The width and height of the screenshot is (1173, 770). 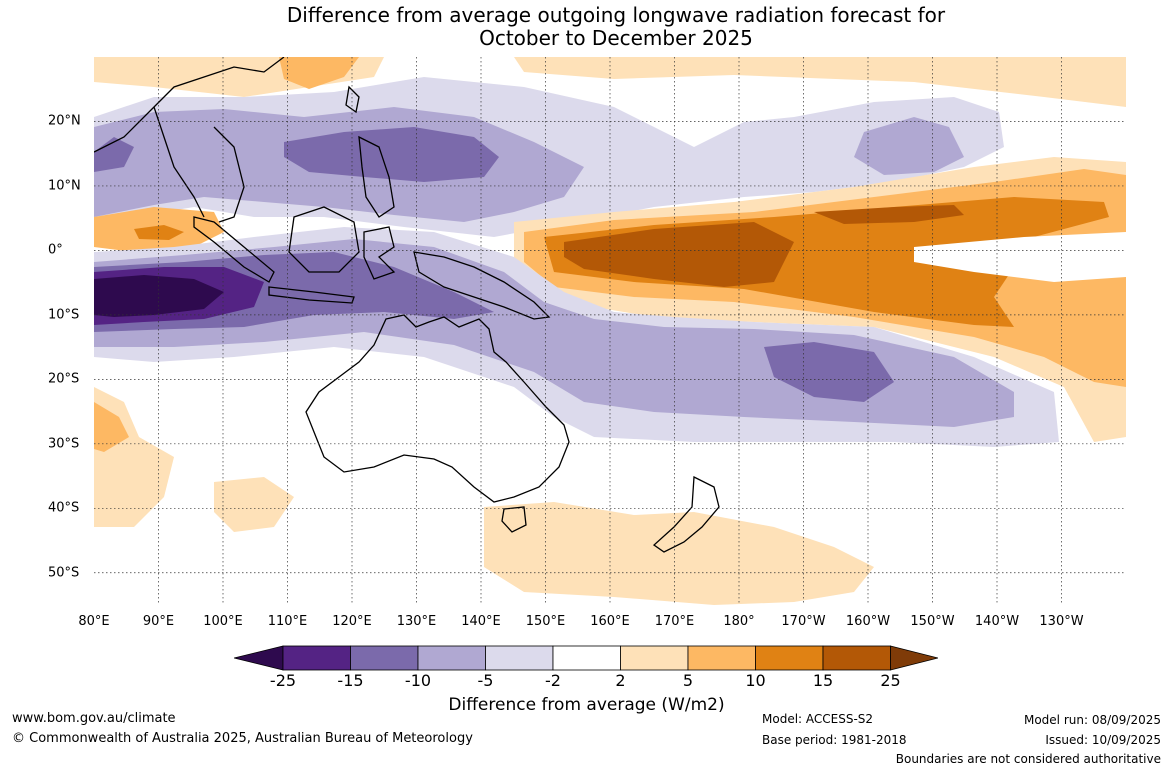 What do you see at coordinates (481, 621) in the screenshot?
I see `x-tick-label: 140°E` at bounding box center [481, 621].